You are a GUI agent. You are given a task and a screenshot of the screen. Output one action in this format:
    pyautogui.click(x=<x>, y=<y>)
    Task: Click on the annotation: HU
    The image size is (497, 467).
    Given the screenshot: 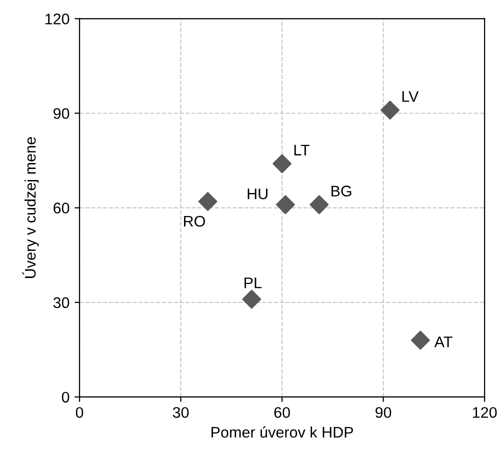 What is the action you would take?
    pyautogui.click(x=258, y=194)
    